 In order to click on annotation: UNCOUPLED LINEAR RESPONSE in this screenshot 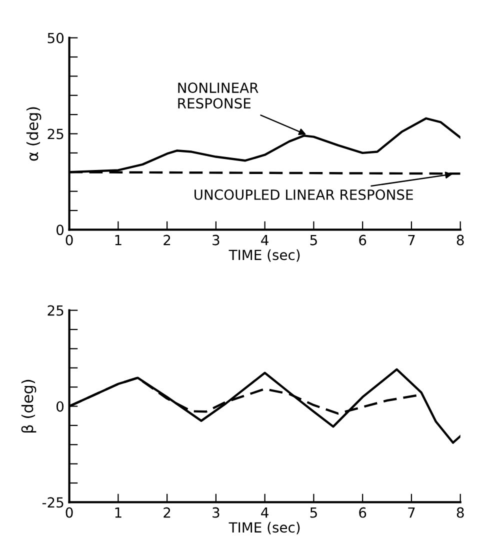, I will do `click(303, 194)`.